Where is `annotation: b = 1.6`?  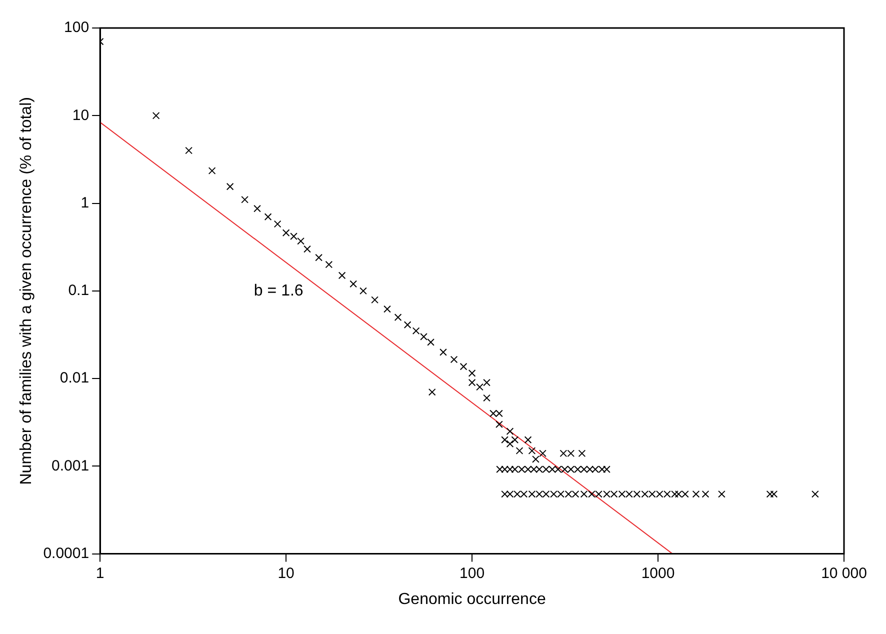 annotation: b = 1.6 is located at coordinates (279, 291).